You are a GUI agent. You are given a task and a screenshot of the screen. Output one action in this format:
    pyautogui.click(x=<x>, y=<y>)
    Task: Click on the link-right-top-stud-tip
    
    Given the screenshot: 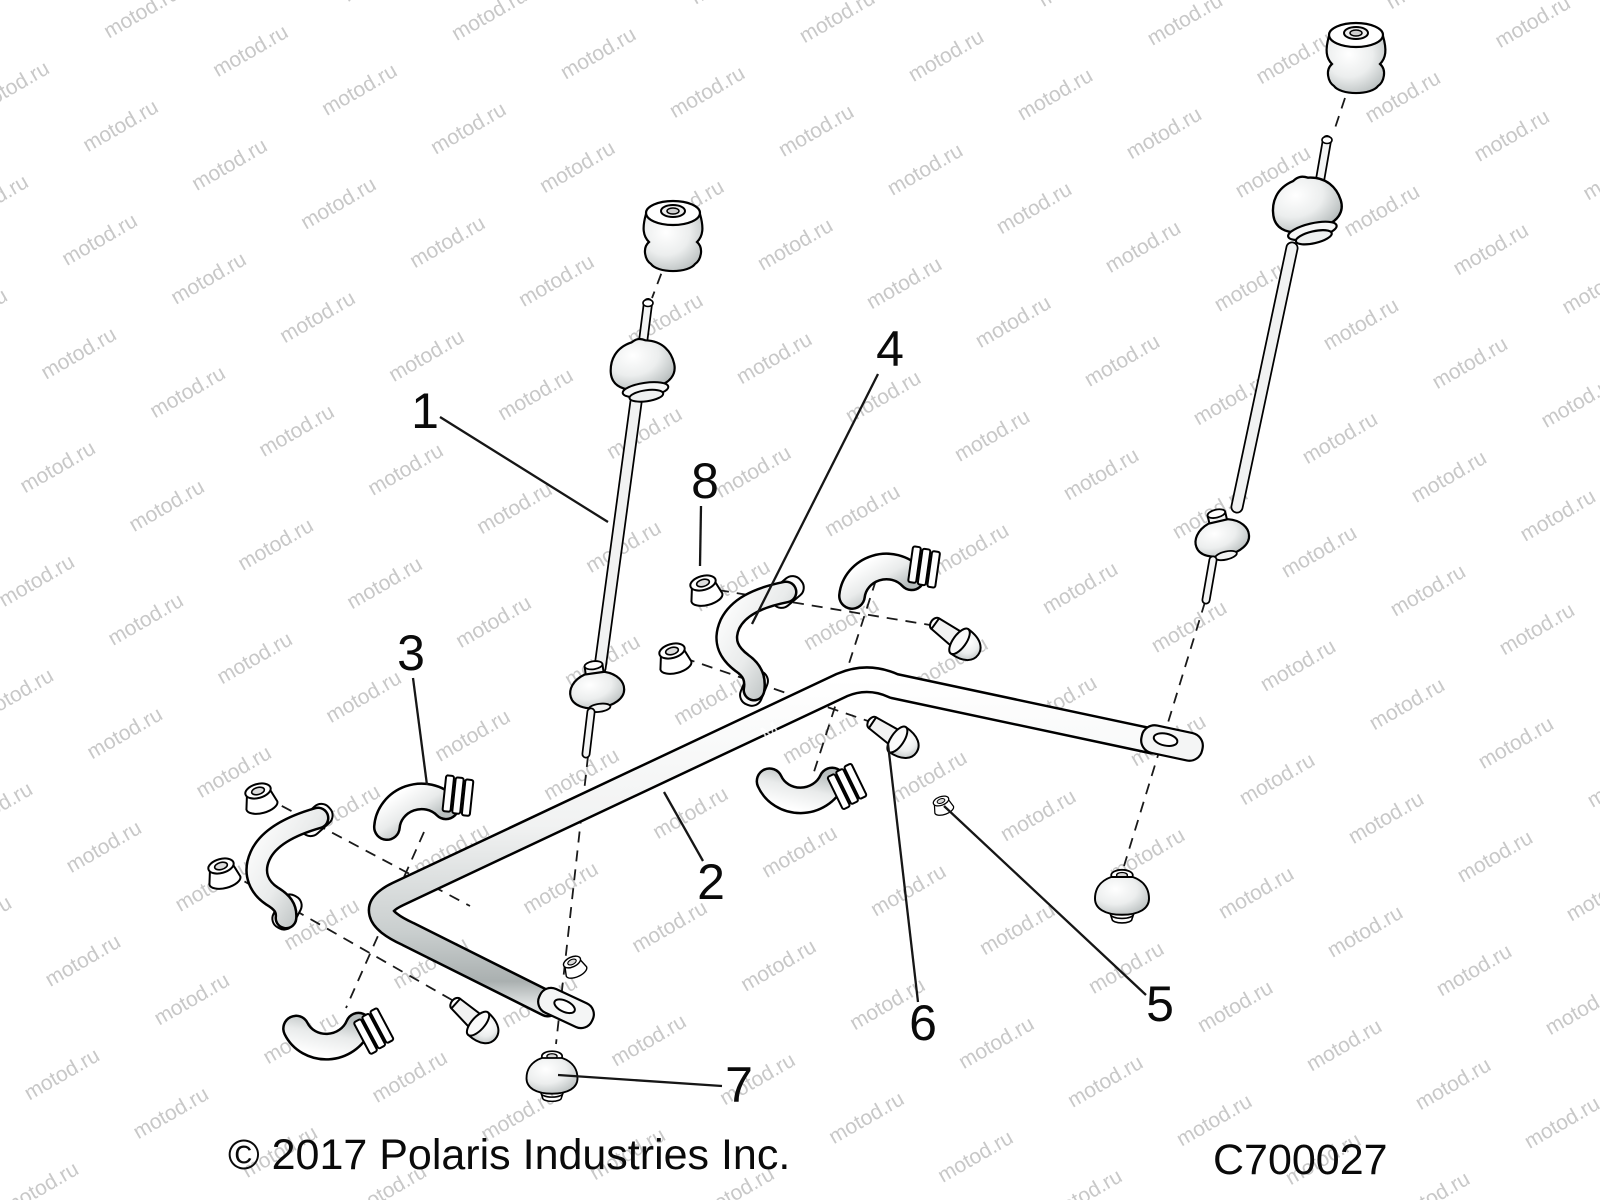 What is the action you would take?
    pyautogui.click(x=1327, y=140)
    